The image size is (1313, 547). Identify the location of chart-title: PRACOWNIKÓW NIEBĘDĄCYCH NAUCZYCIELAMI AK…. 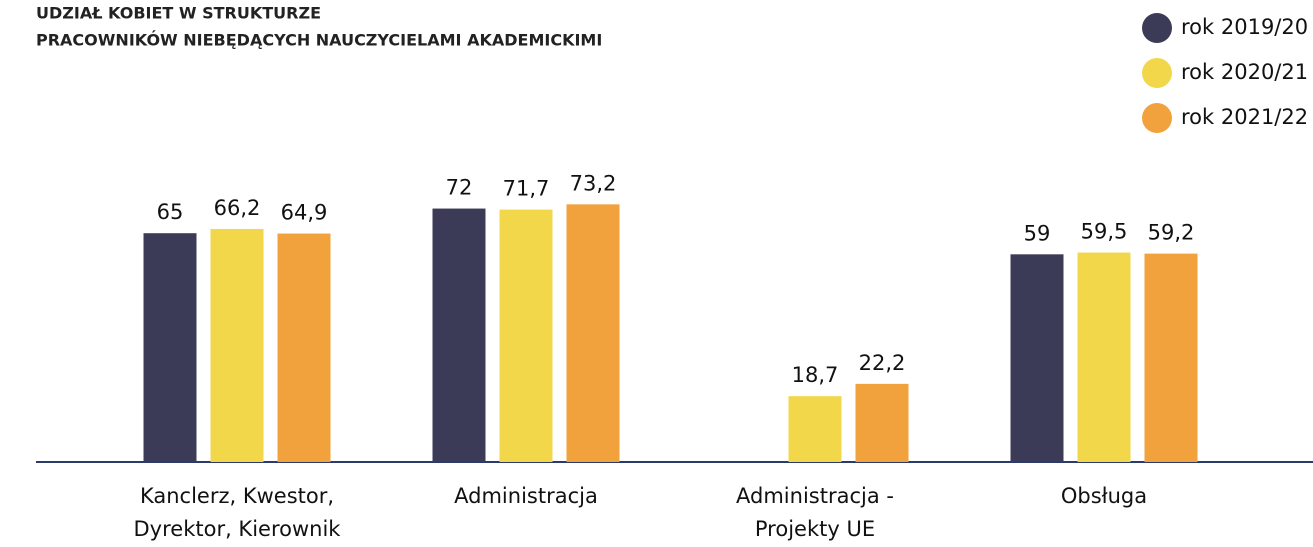
(319, 40).